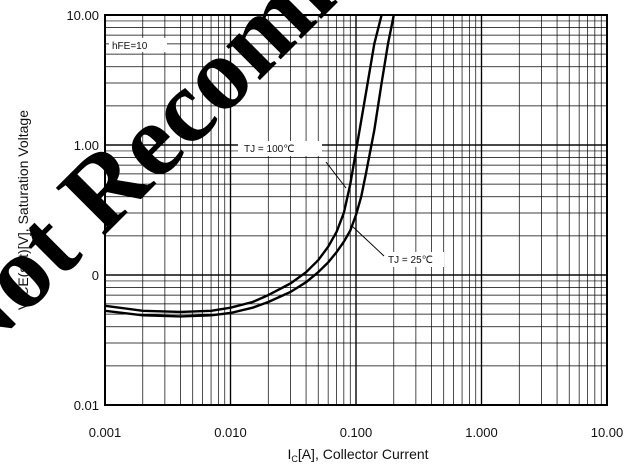 Image resolution: width=634 pixels, height=475 pixels. Describe the element at coordinates (357, 455) in the screenshot. I see `x-axis-title: IC[A], Collector Current` at that location.